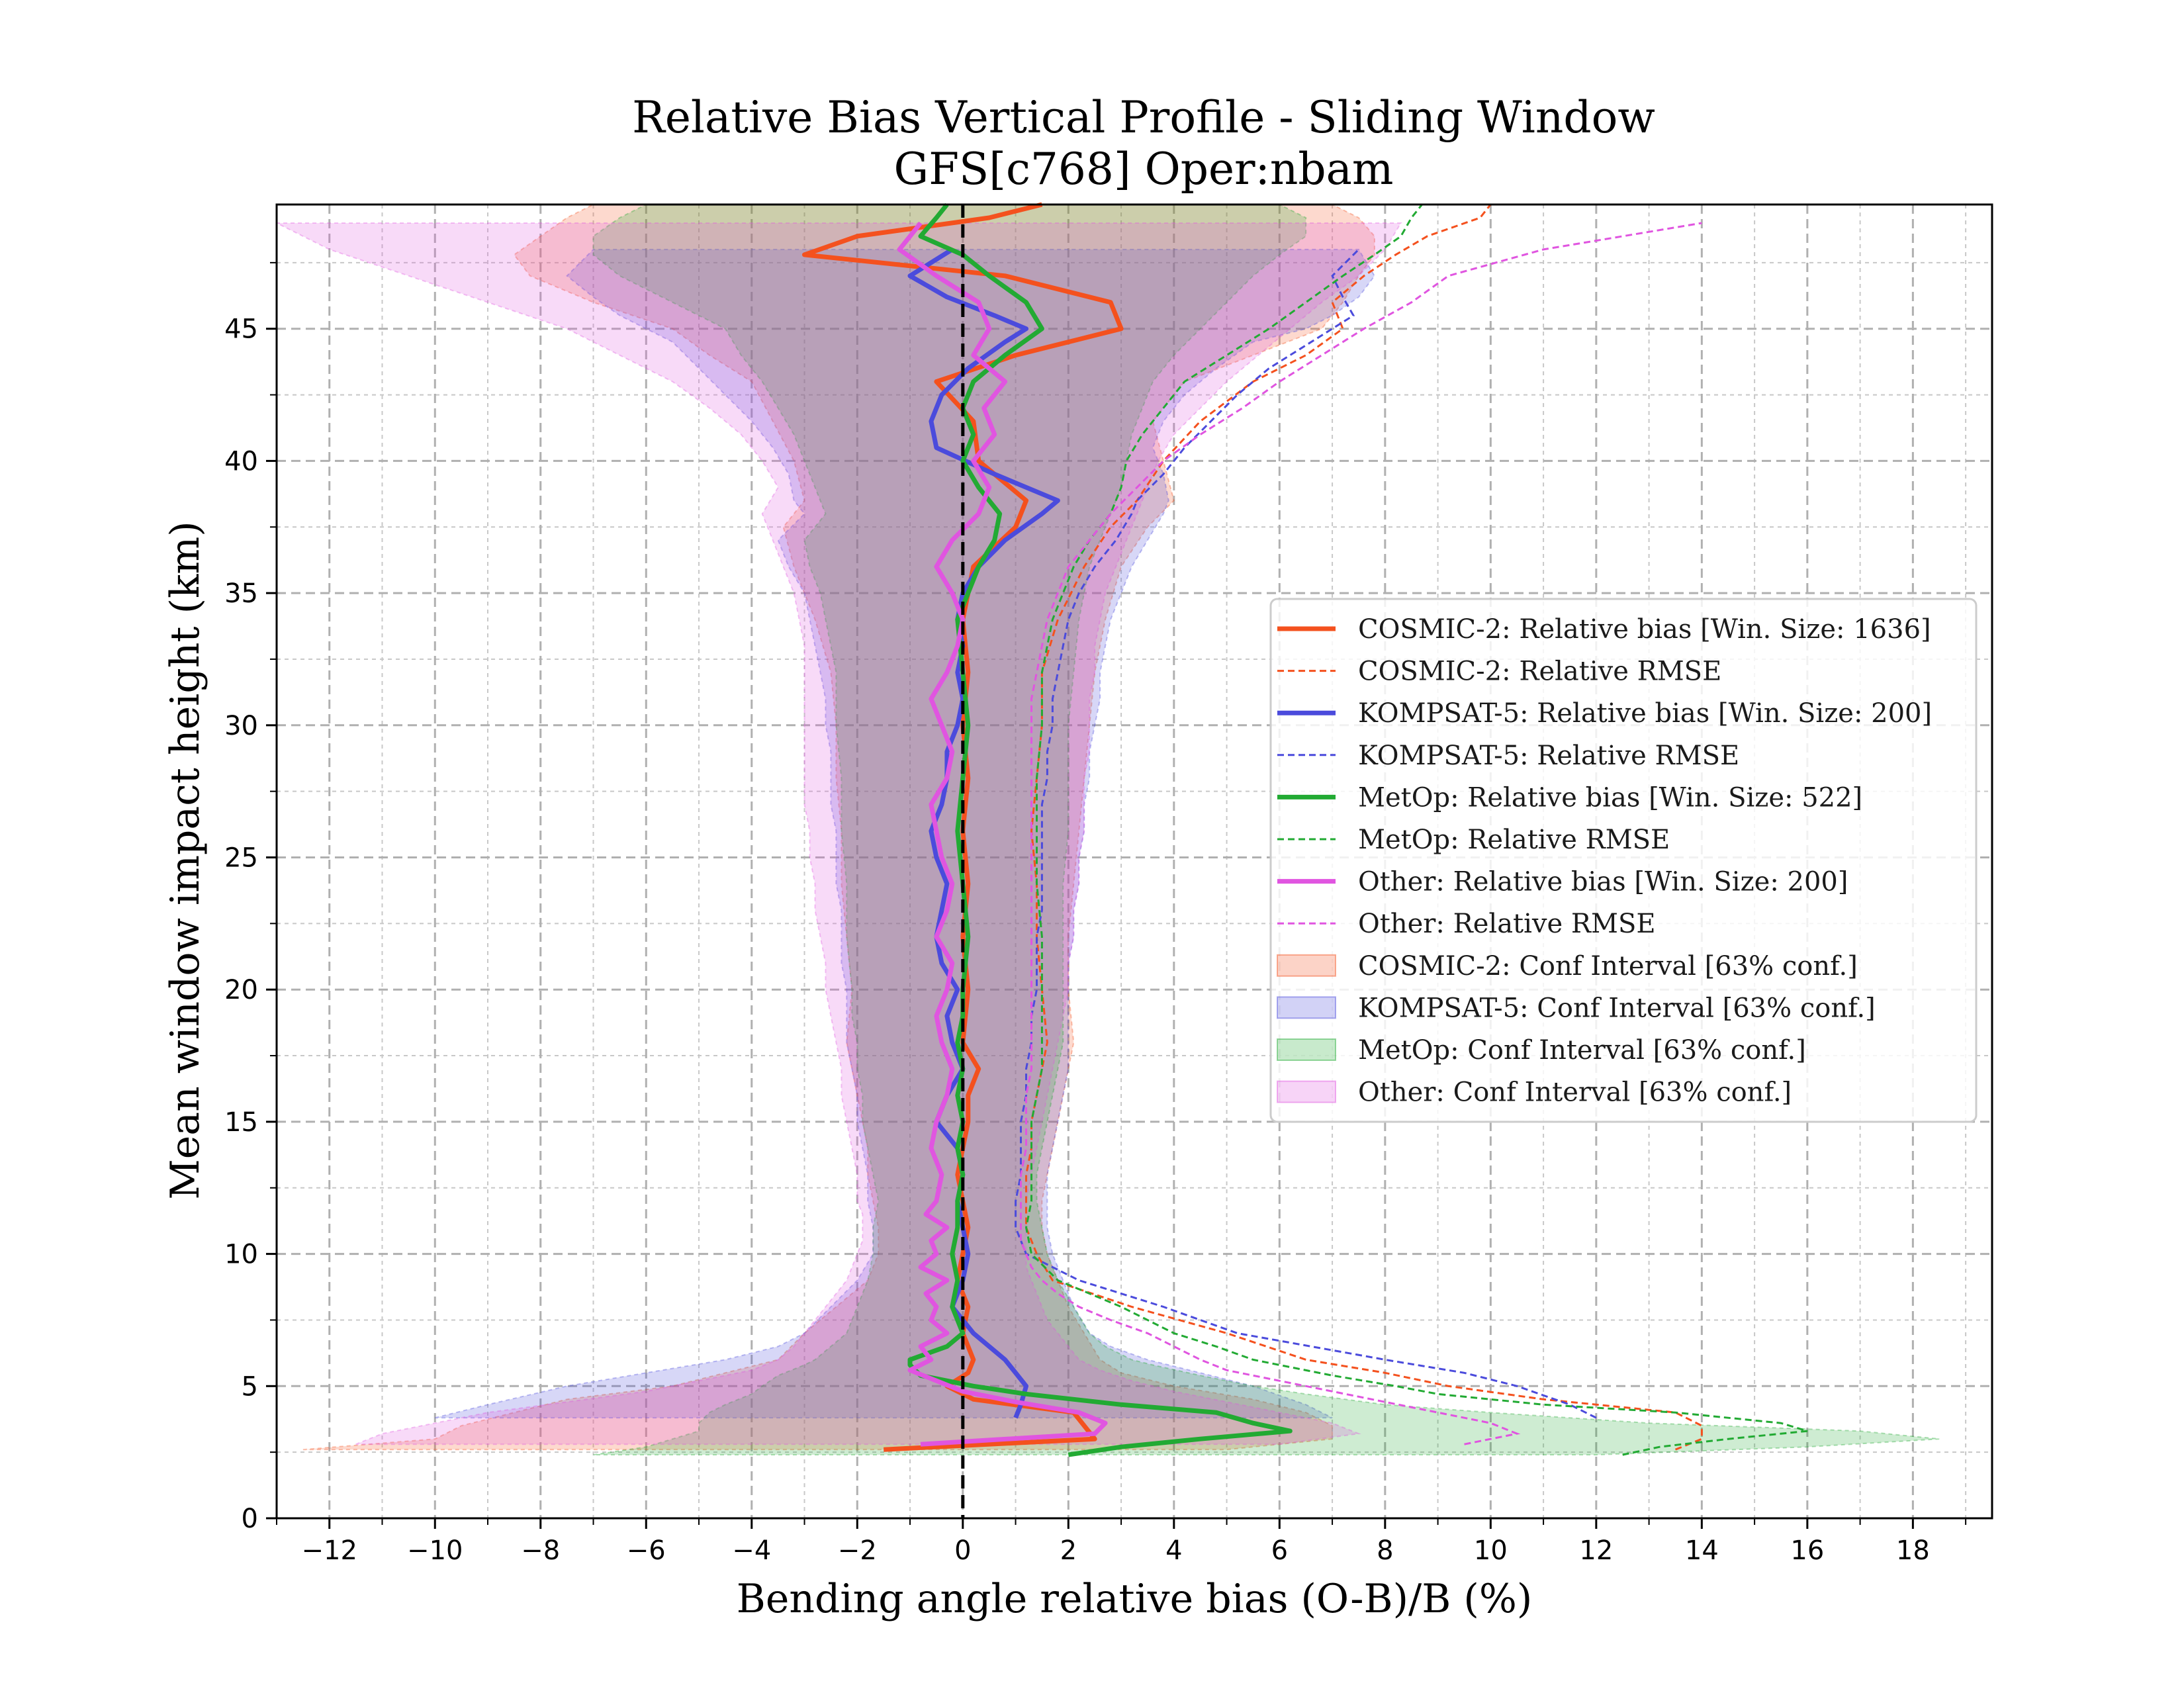 This screenshot has height=1691, width=2184. Describe the element at coordinates (241, 329) in the screenshot. I see `y-tick-label: 45` at that location.